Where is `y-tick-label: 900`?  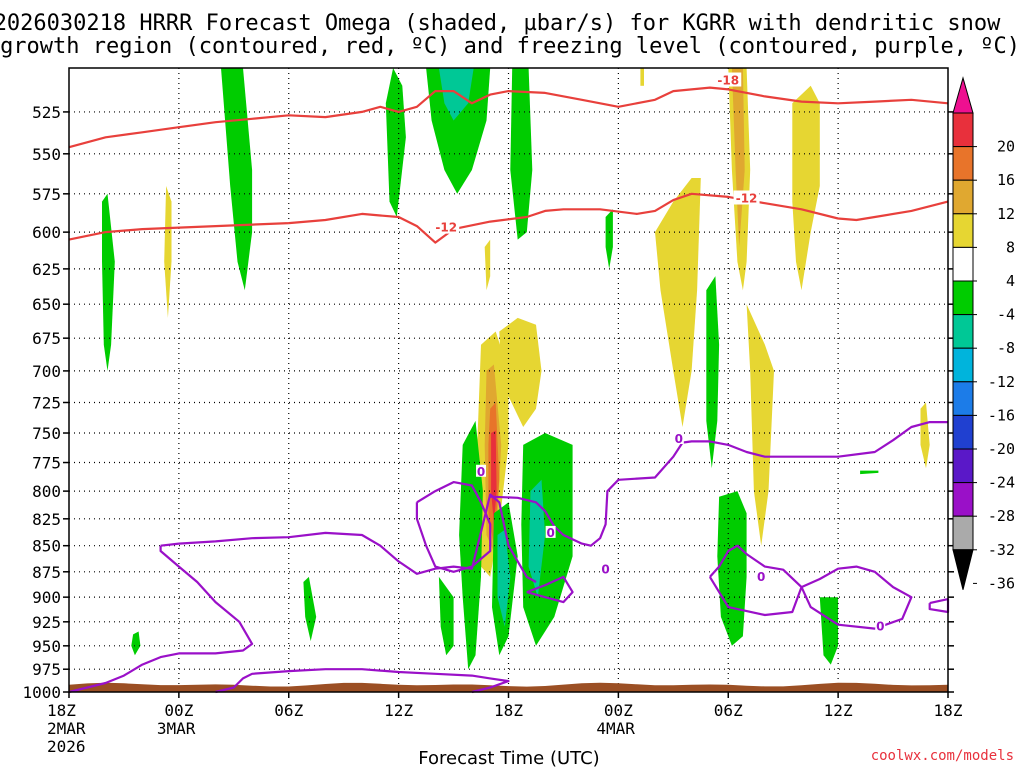
y-tick-label: 900 is located at coordinates (46, 597).